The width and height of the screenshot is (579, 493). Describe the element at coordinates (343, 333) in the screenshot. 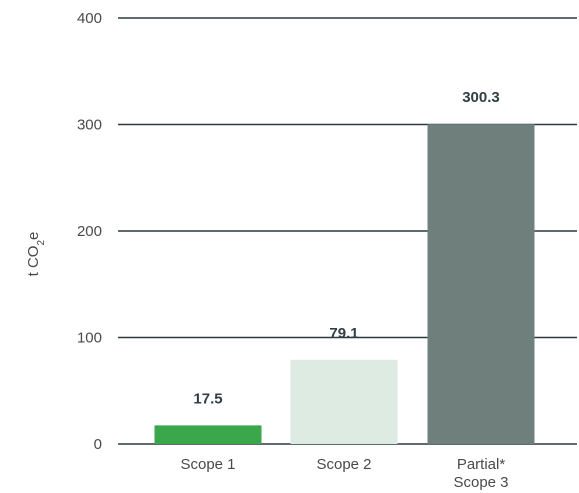

I see `value-label-2: 79.1` at that location.